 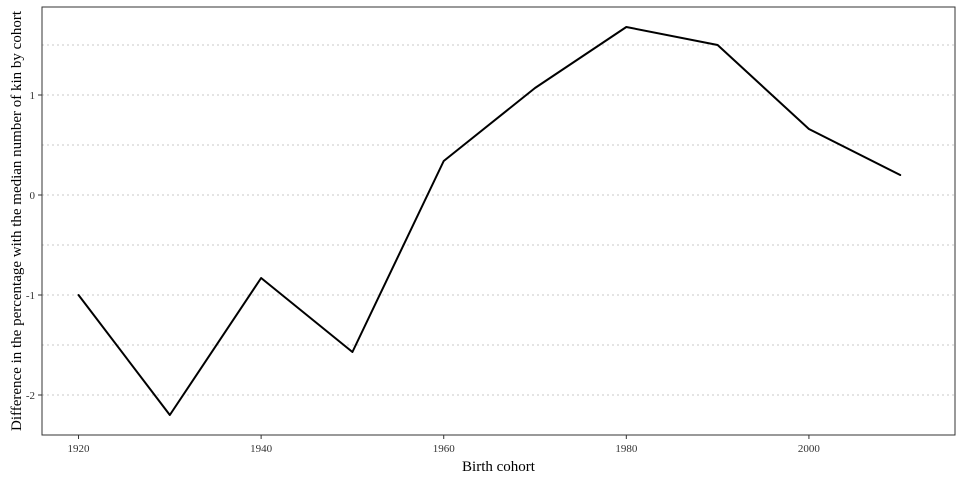 I want to click on y-axis: -2 -1 0 1, so click(x=34, y=246).